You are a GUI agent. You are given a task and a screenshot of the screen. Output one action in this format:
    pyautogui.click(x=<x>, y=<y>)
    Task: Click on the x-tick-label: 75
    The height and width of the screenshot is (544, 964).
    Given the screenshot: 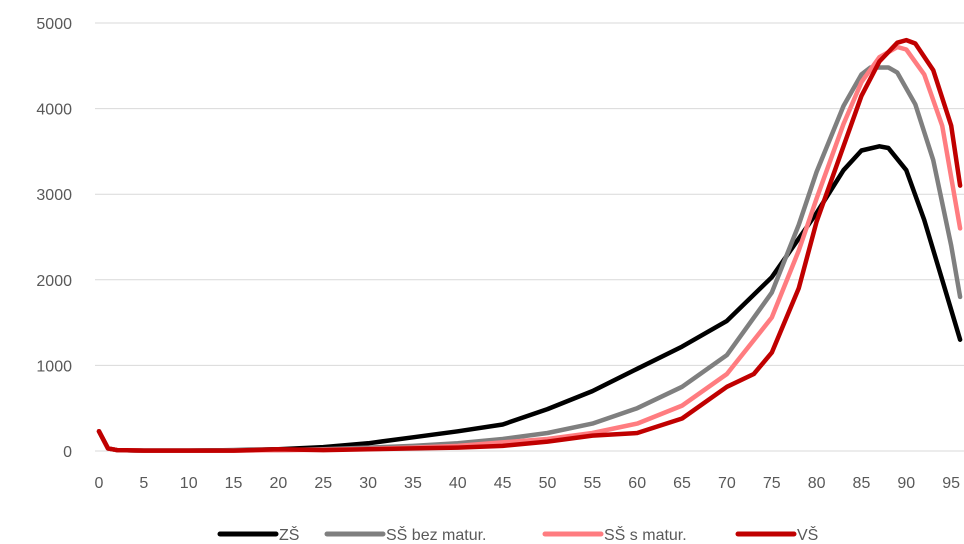 What is the action you would take?
    pyautogui.click(x=772, y=483)
    